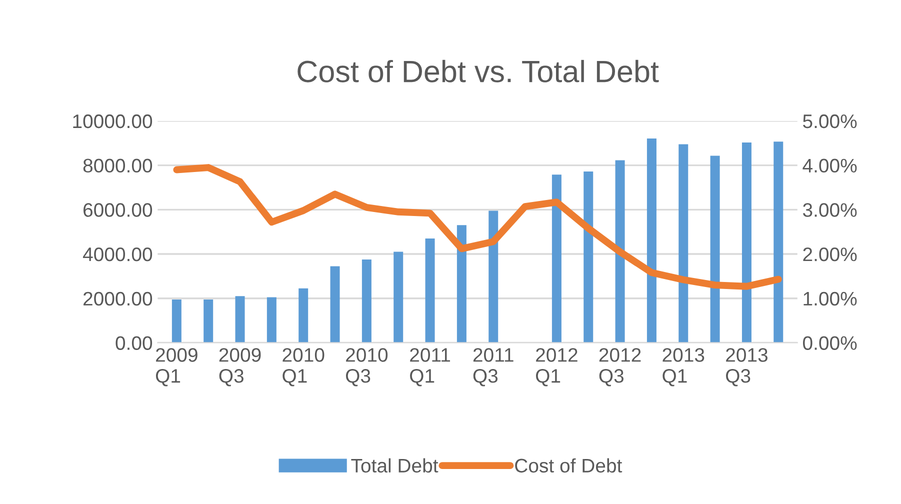 This screenshot has width=901, height=504. Describe the element at coordinates (620, 367) in the screenshot. I see `x-tick-label: 2012 Q3` at that location.